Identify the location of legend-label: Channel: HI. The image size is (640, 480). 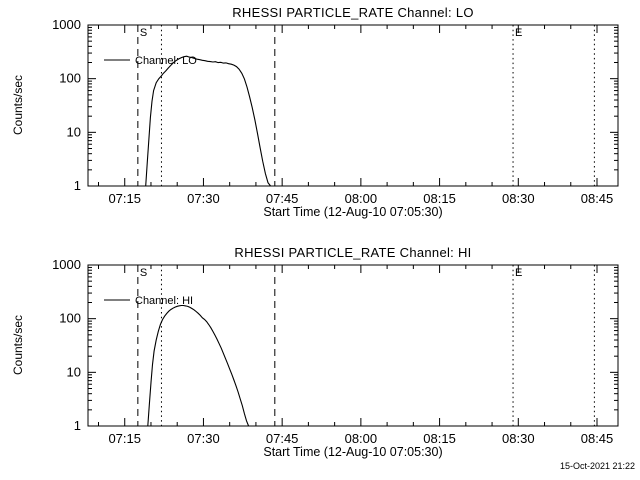
(164, 301).